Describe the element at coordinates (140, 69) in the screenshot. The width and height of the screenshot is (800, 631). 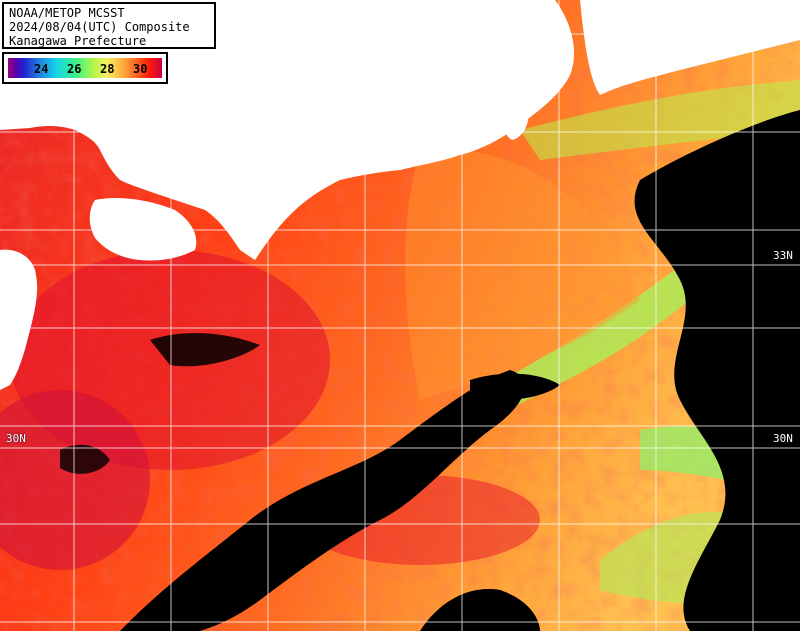
I see `legend-tick-30: 30` at that location.